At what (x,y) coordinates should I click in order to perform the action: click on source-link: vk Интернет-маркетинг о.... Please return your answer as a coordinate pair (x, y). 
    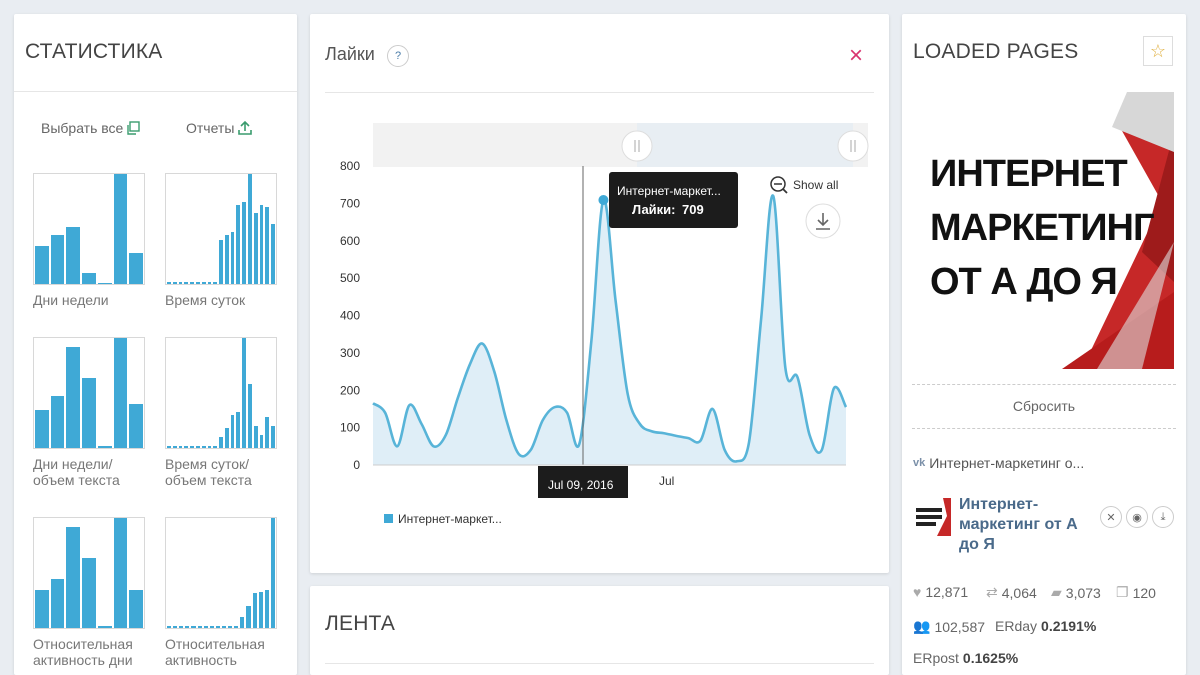
    Looking at the image, I should click on (998, 463).